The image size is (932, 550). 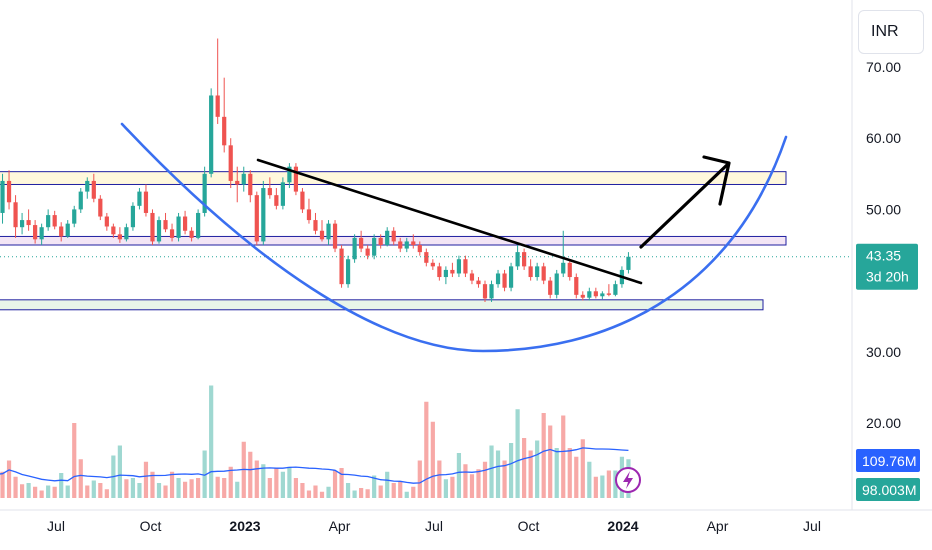 I want to click on volume-tag-value: 109.76M, so click(x=889, y=461).